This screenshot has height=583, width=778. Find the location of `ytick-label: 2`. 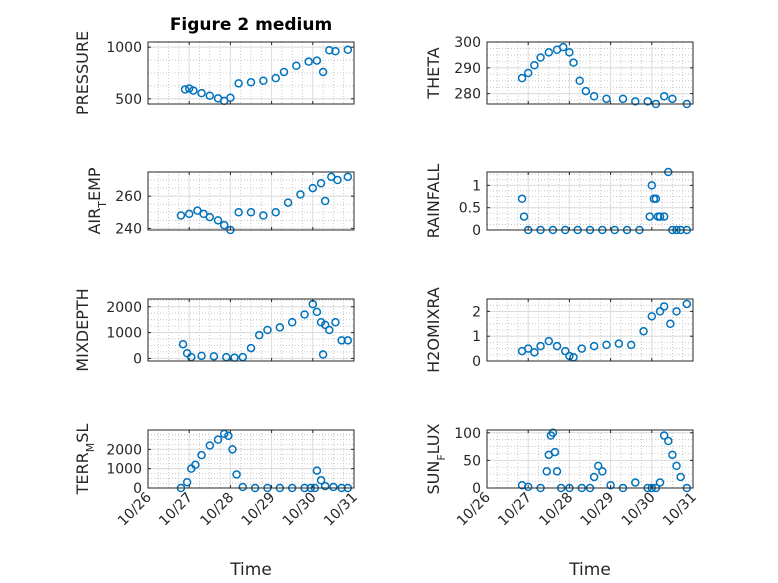

ytick-label: 2 is located at coordinates (476, 312).